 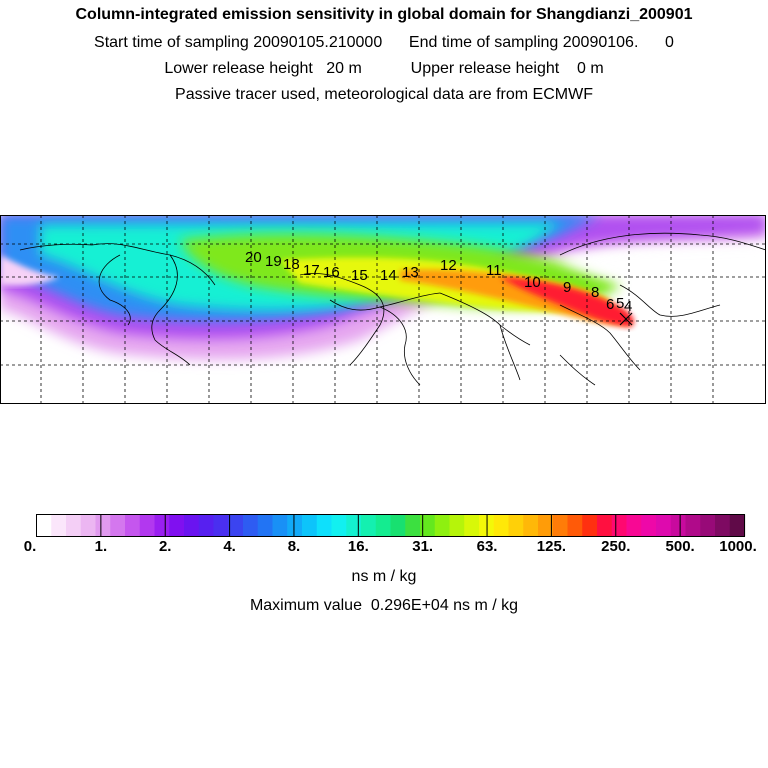 What do you see at coordinates (388, 275) in the screenshot?
I see `trajectory-label: 14` at bounding box center [388, 275].